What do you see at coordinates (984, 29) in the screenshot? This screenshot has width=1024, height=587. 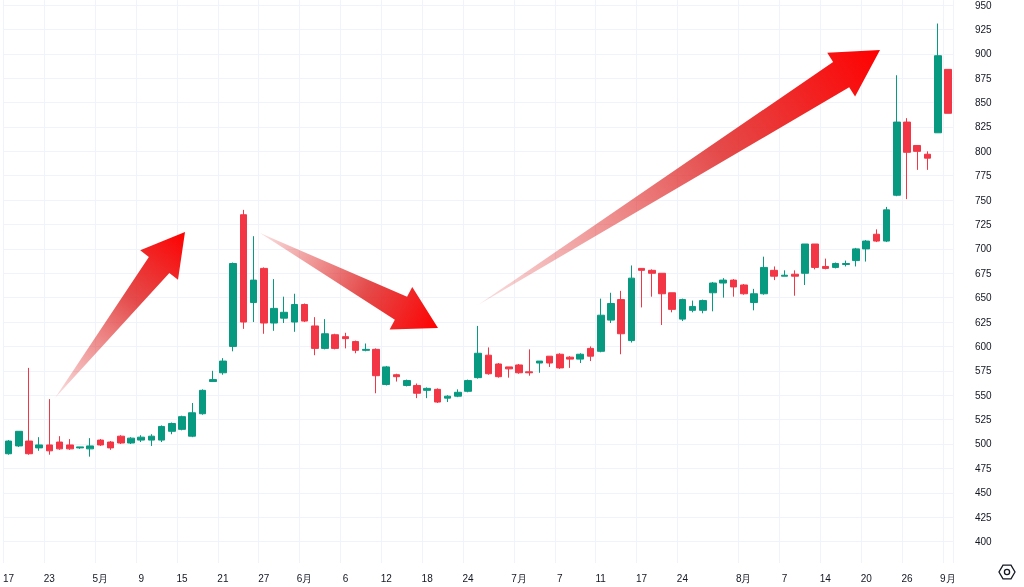 I see `y-tick-label: 925` at bounding box center [984, 29].